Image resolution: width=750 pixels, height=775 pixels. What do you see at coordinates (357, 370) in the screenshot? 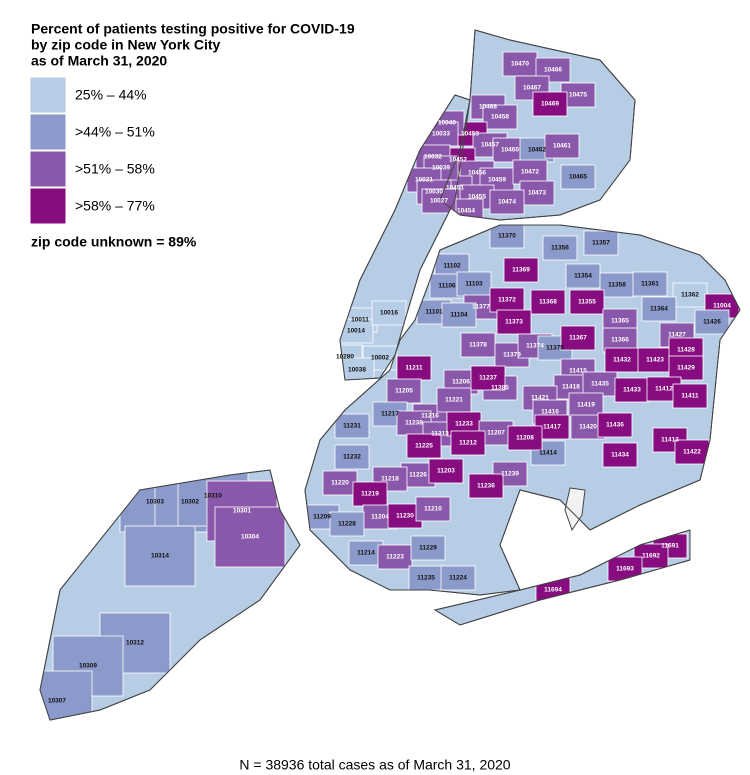
I see `zip-label: 10038` at bounding box center [357, 370].